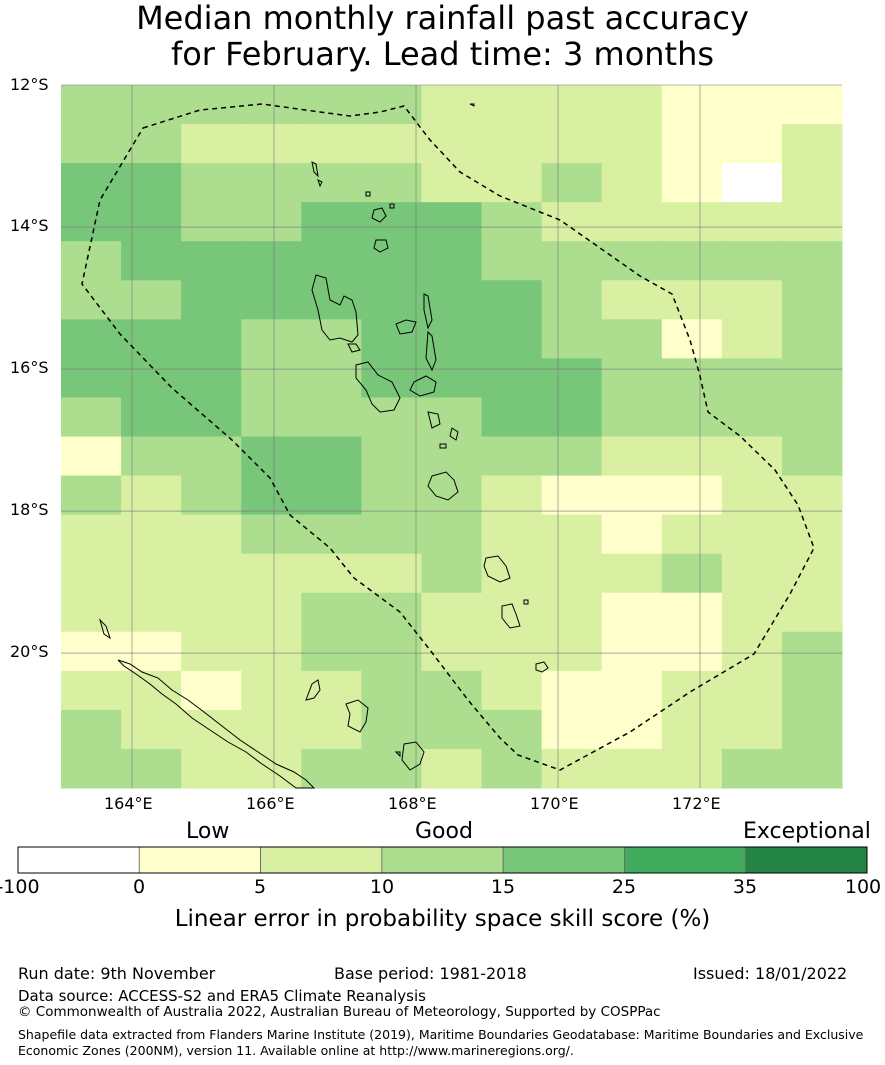  I want to click on island-tanna, so click(511, 616).